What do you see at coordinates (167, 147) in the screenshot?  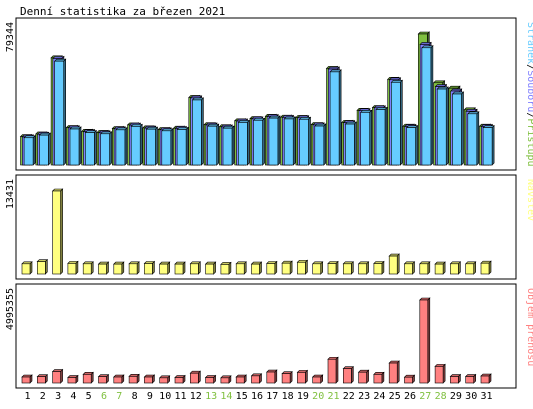 I see `bar-hits-Stránek-10` at bounding box center [167, 147].